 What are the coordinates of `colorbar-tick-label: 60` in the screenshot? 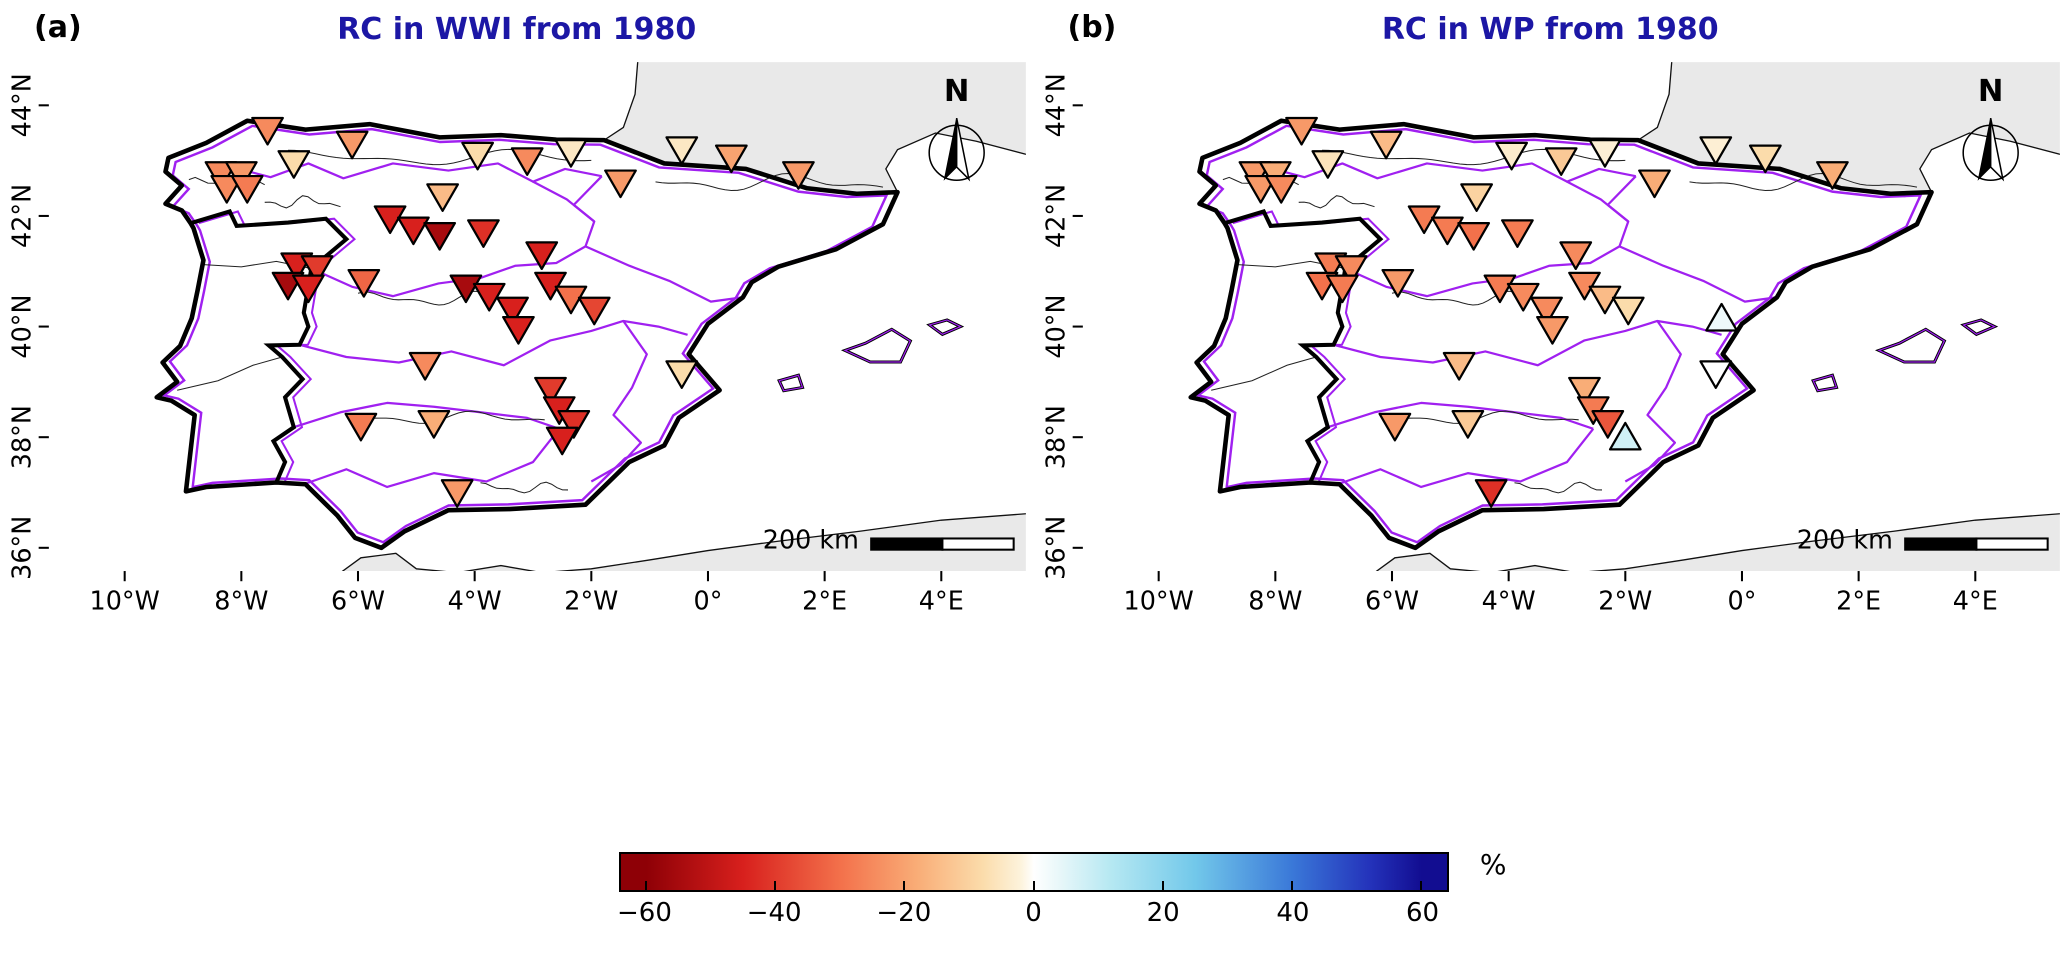 It's located at (1423, 913).